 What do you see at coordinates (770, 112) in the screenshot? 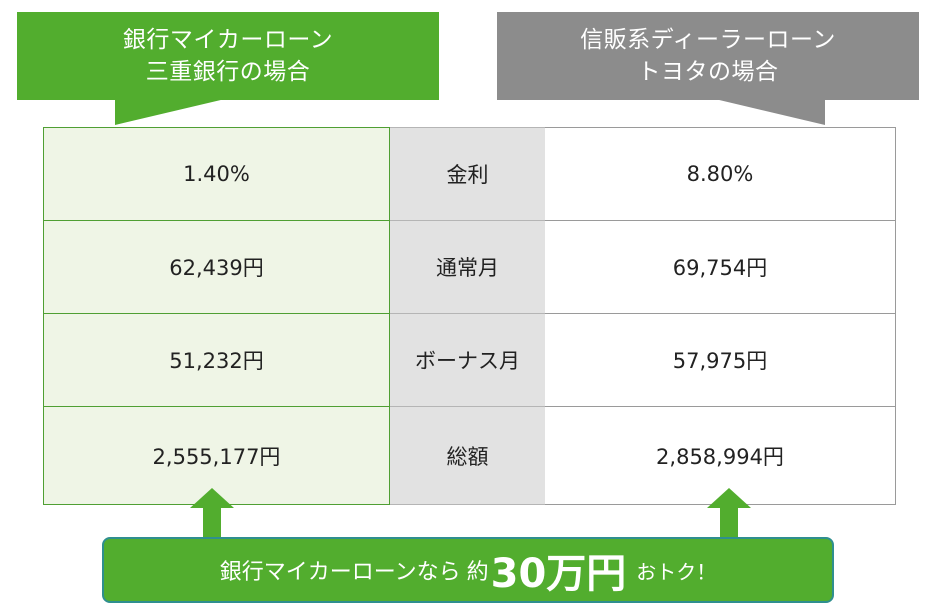
I see `dealer-callout-pointer` at bounding box center [770, 112].